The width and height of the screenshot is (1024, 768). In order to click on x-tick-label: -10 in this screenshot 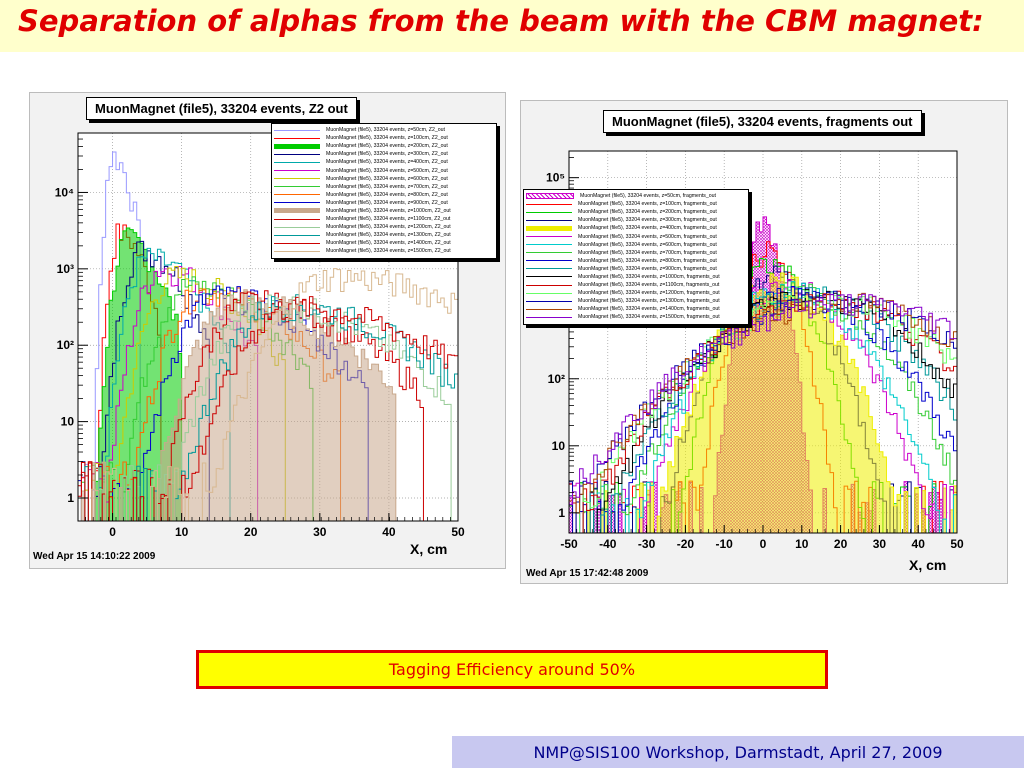, I will do `click(725, 544)`.